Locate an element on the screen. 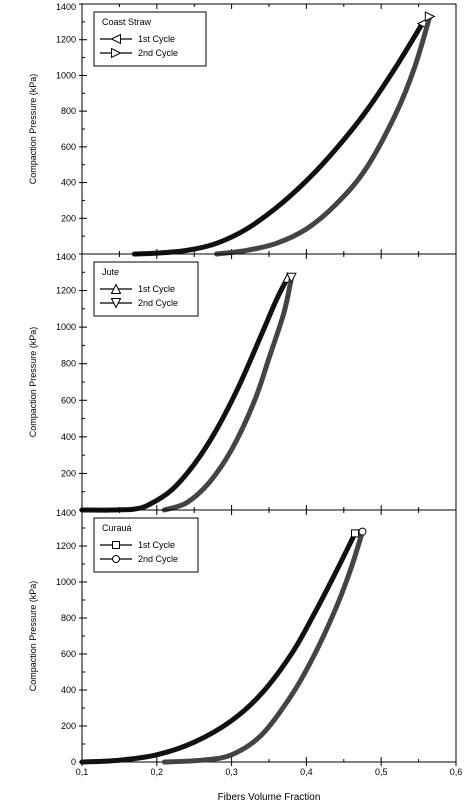  x-tick-label: 0,2 is located at coordinates (157, 772).